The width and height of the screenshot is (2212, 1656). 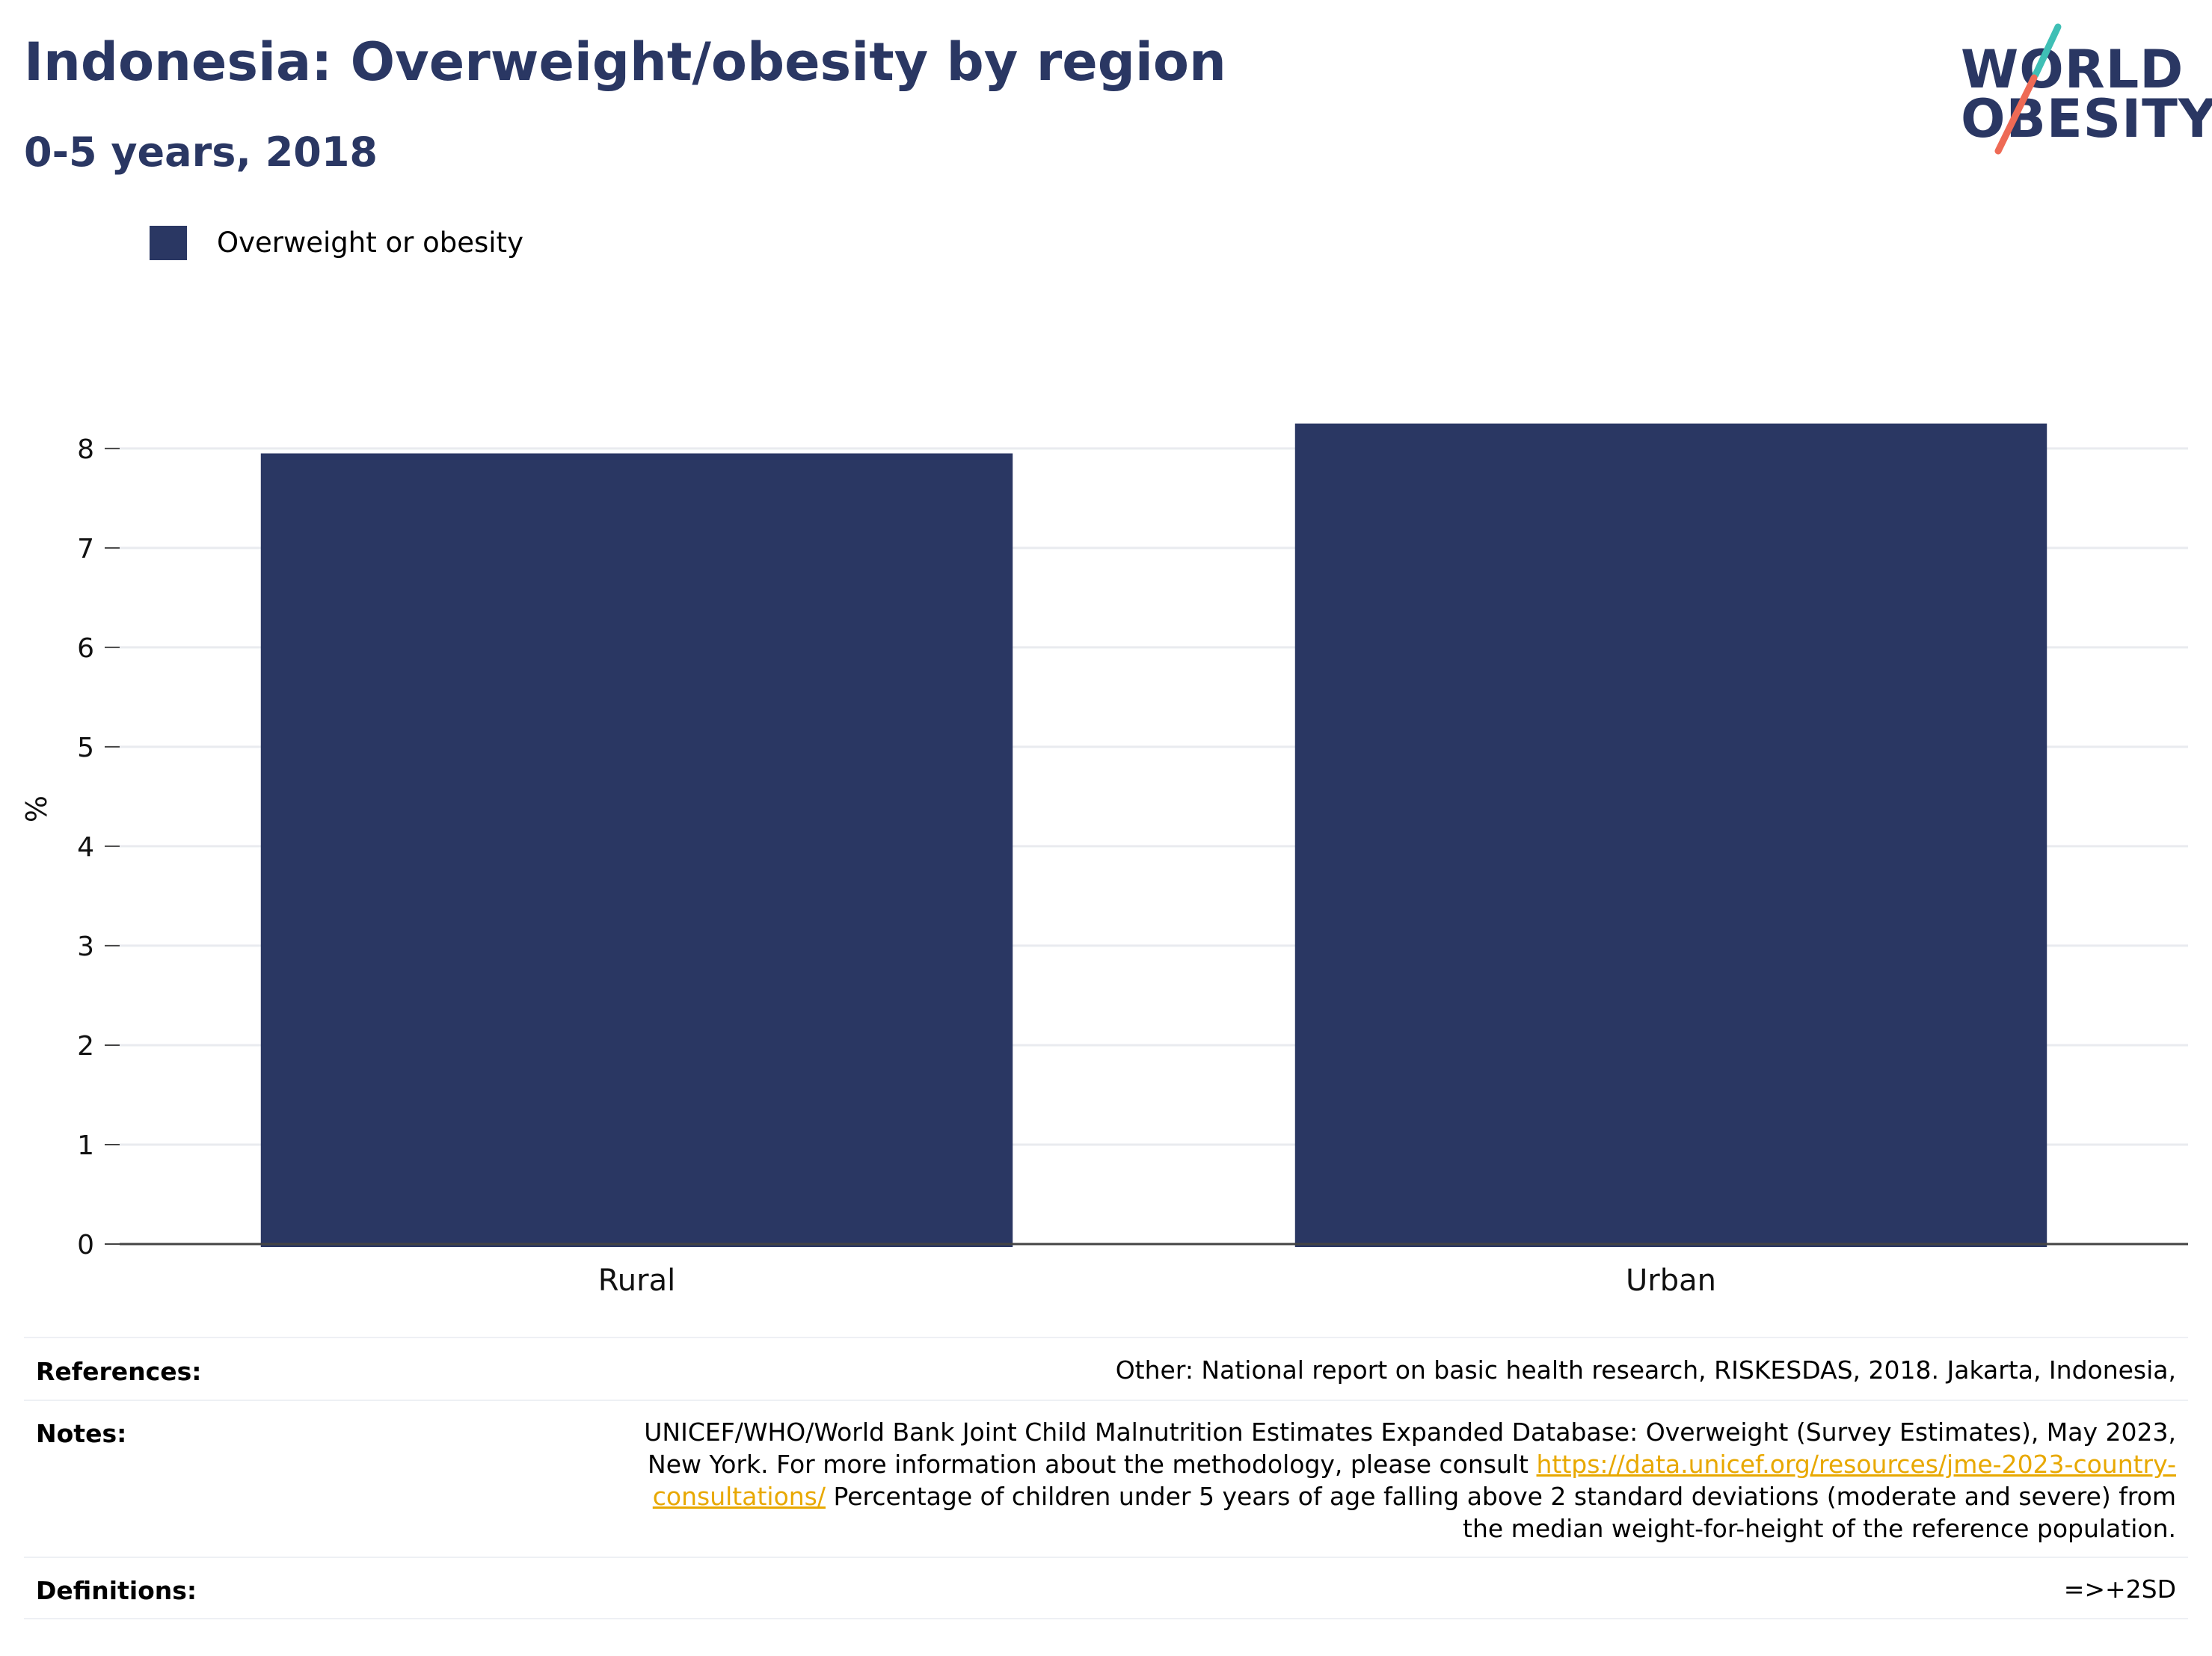 What do you see at coordinates (2072, 69) in the screenshot?
I see `logo-word-1: WORLD` at bounding box center [2072, 69].